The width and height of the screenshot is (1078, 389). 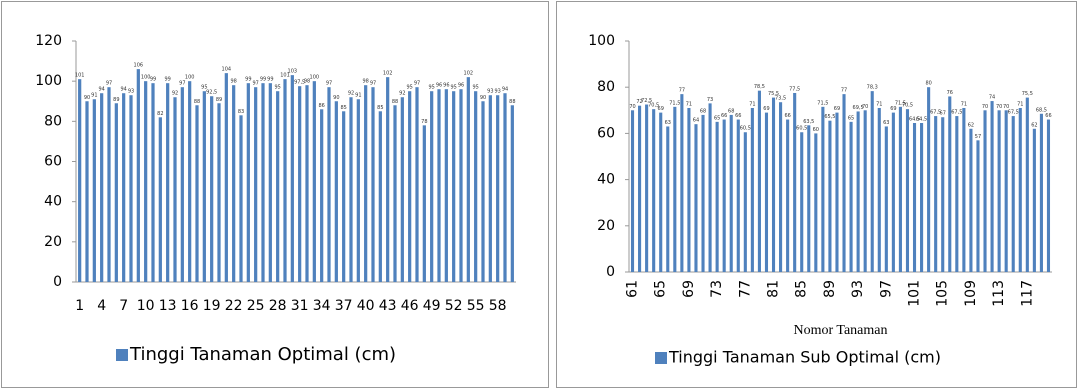 I want to click on data-label: 89, so click(x=219, y=100).